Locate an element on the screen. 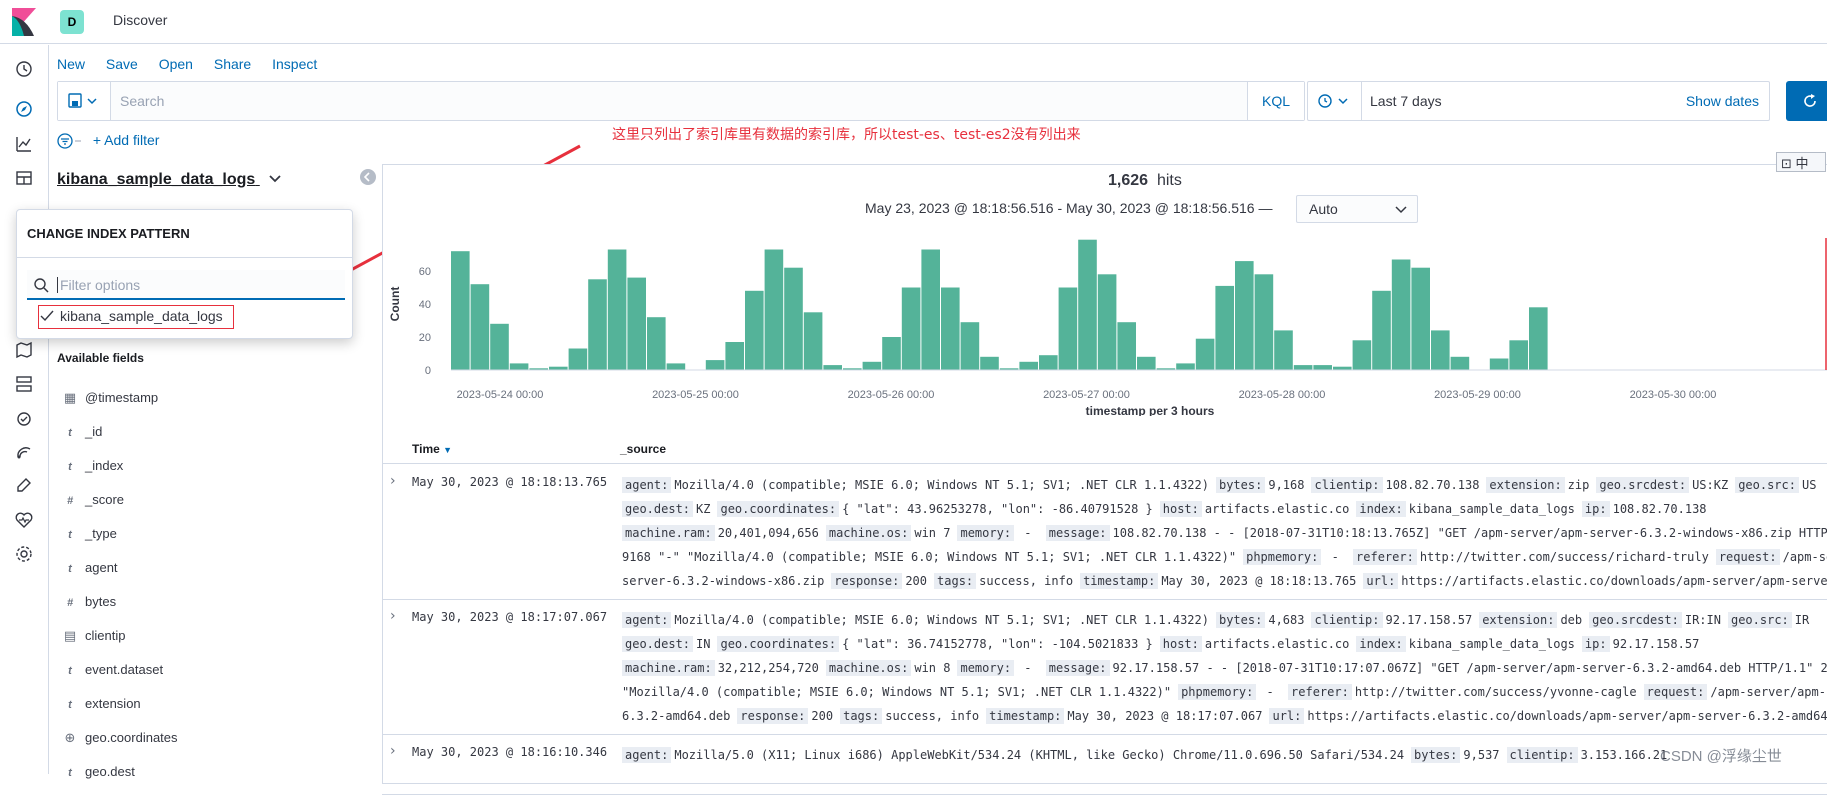 This screenshot has height=795, width=1827. collapse-sidebar-button is located at coordinates (368, 177).